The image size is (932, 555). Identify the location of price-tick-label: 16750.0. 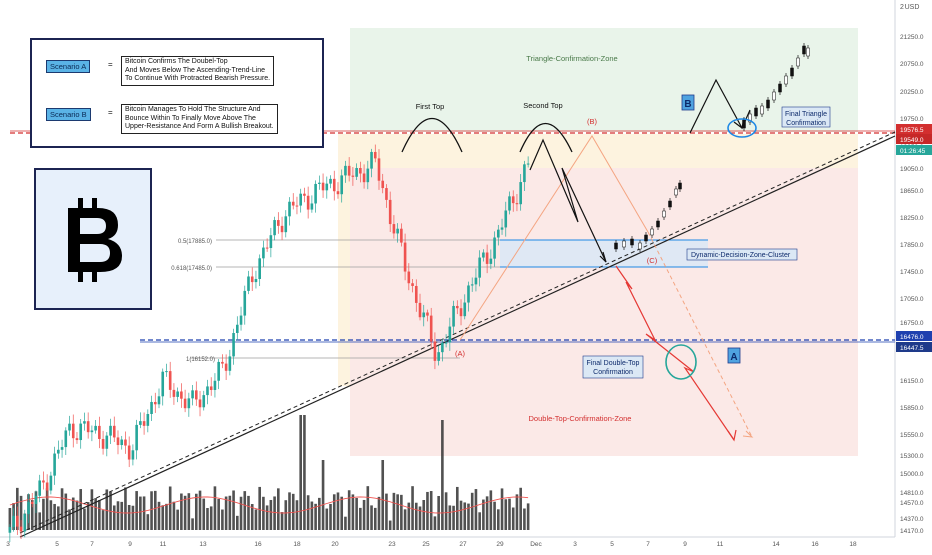
(912, 323).